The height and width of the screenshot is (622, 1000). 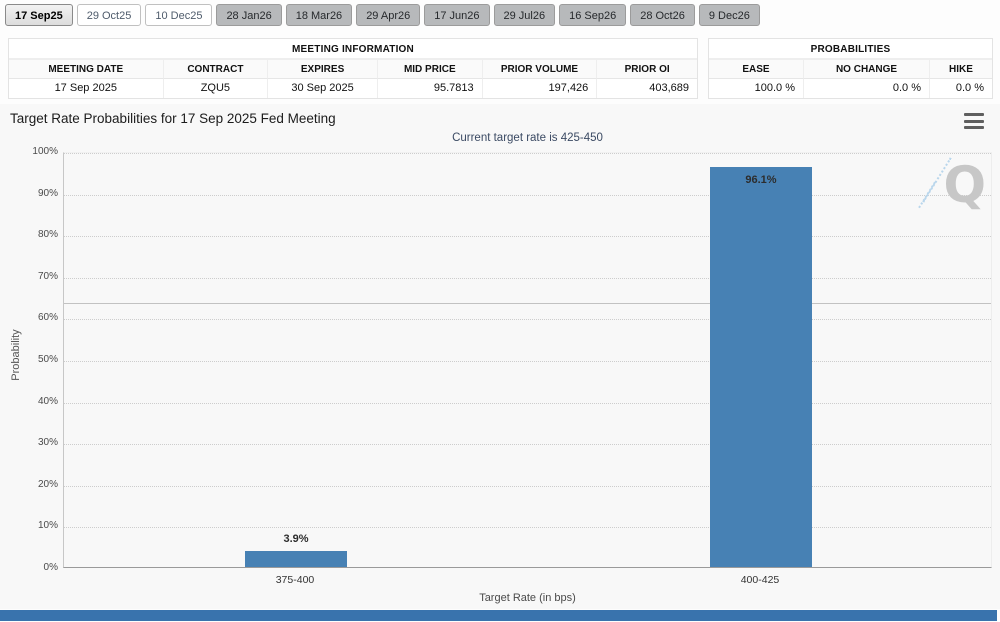 I want to click on reference-line, so click(x=527, y=303).